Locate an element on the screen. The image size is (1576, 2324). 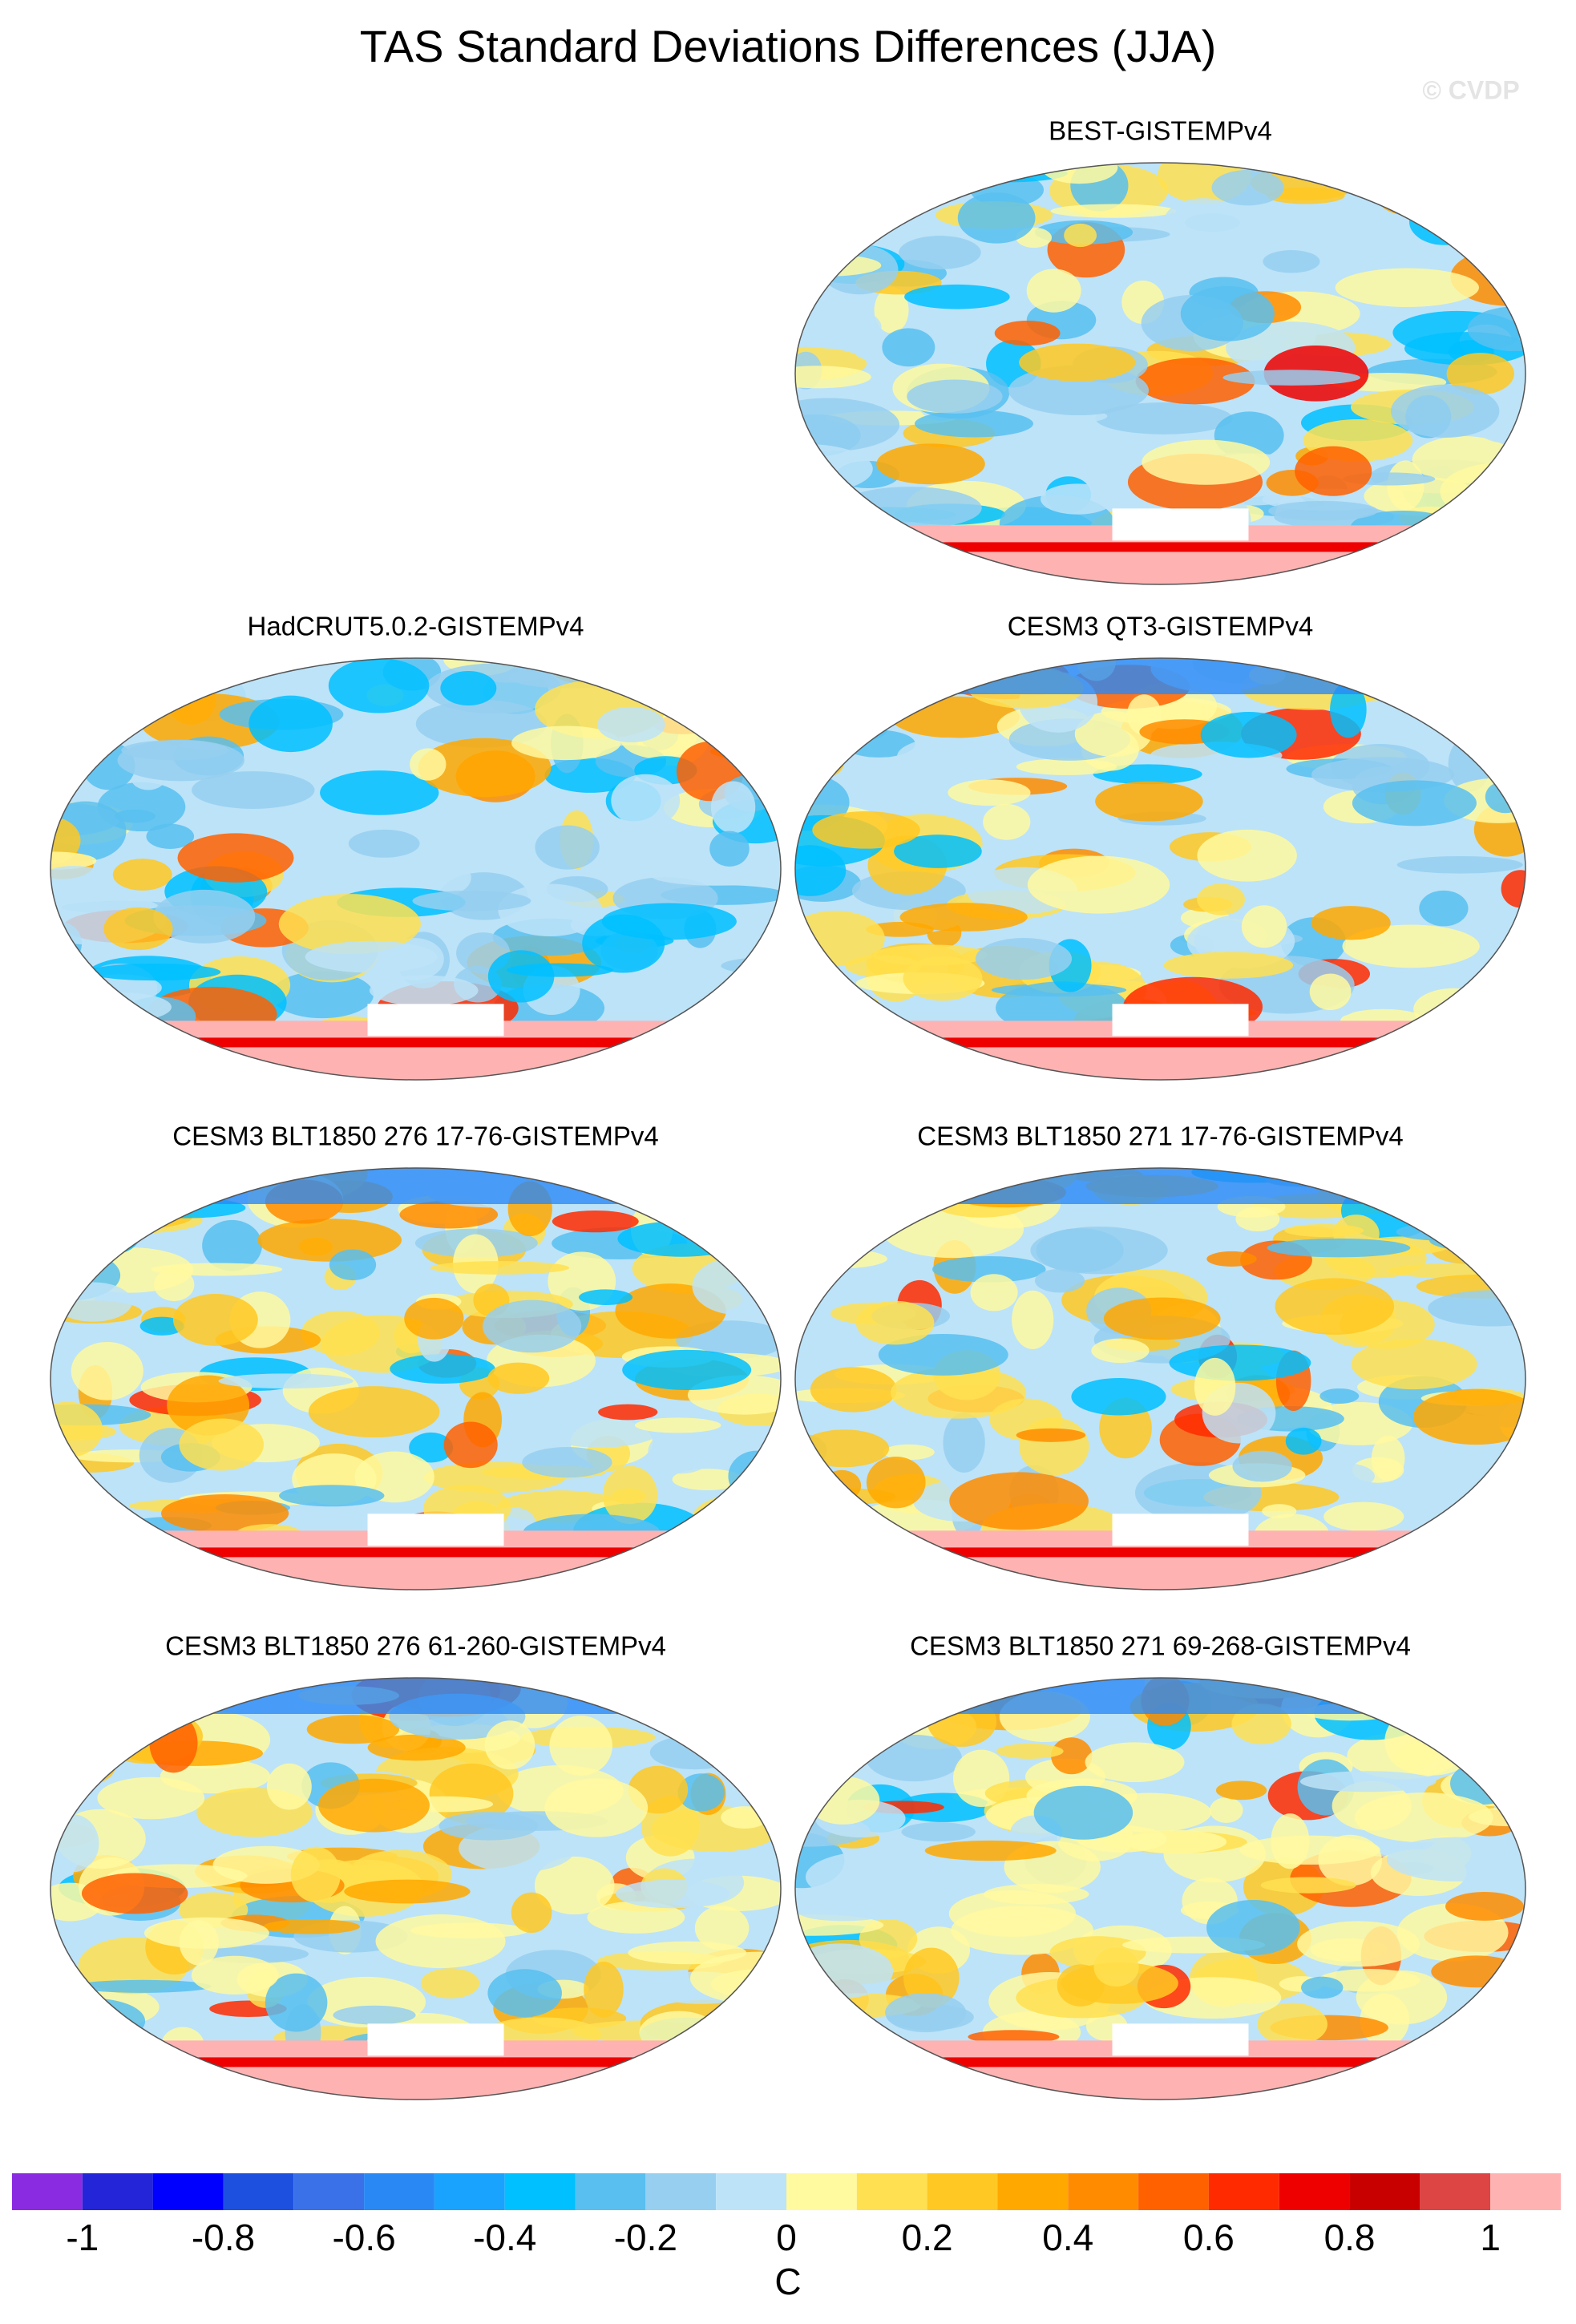
colorbar-tick-label: 0.6 is located at coordinates (1209, 2237).